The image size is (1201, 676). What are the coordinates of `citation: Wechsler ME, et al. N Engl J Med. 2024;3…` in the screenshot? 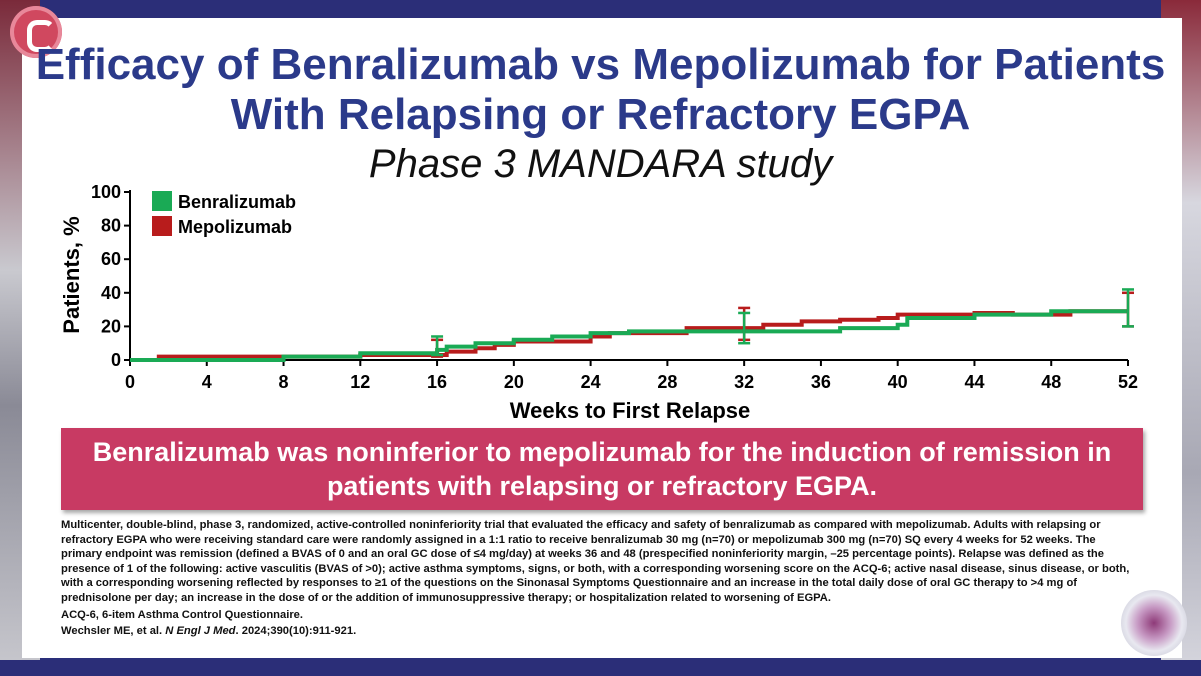 It's located at (598, 631).